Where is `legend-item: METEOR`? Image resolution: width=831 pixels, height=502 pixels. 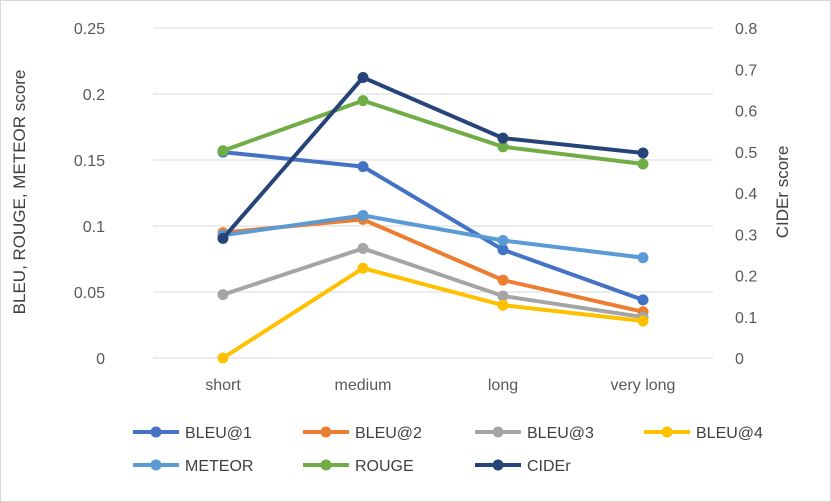 legend-item: METEOR is located at coordinates (193, 466).